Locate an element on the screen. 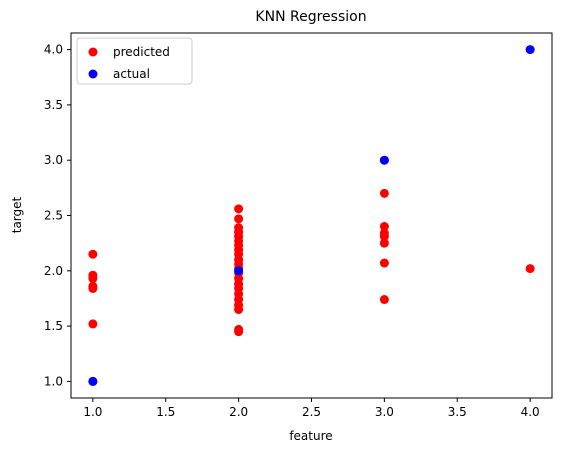  x-tick-label: 2.0 is located at coordinates (238, 412).